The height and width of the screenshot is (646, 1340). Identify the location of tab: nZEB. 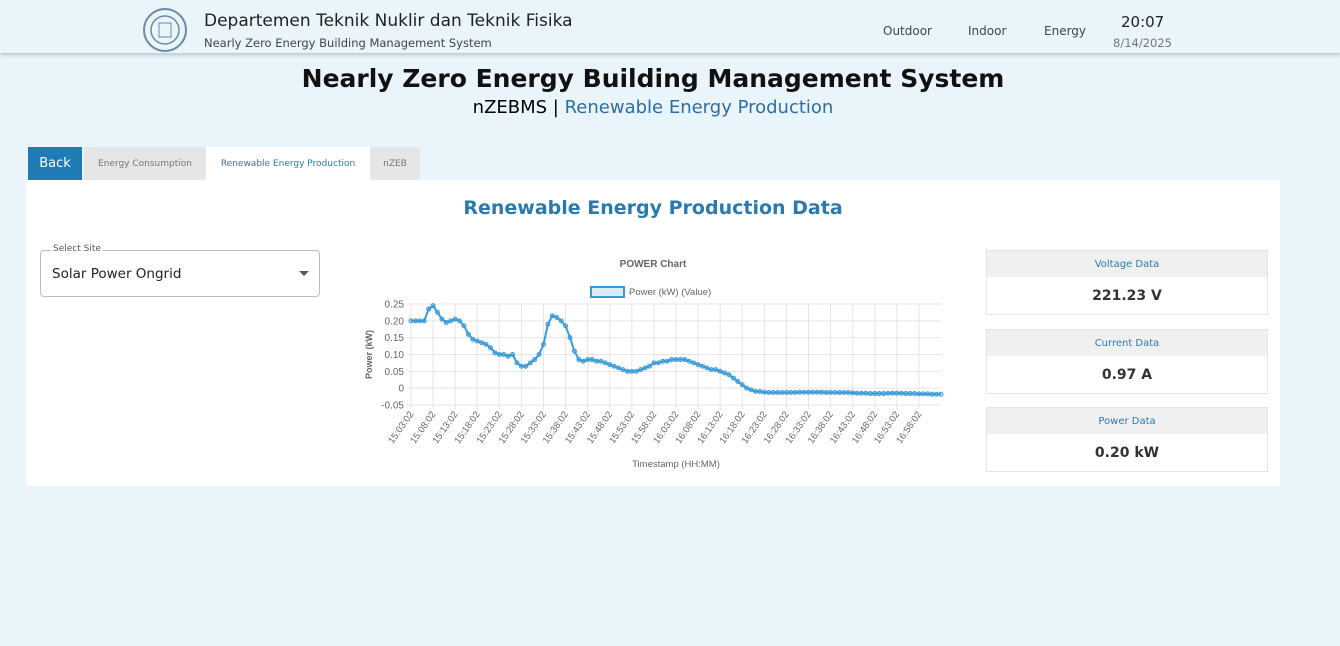
(395, 163).